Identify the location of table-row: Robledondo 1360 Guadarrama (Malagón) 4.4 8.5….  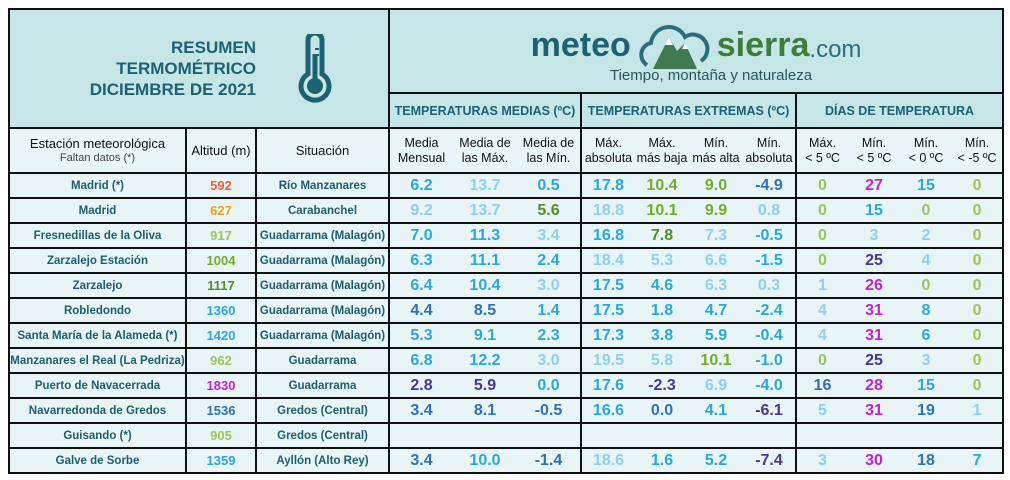
(506, 310).